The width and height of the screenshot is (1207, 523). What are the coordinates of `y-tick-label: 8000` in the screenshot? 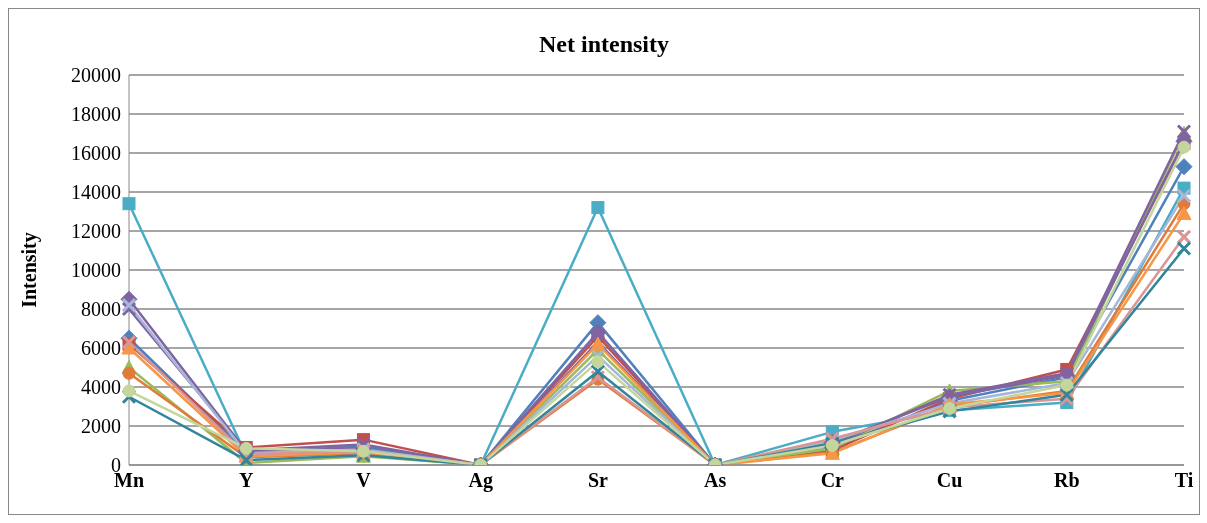 It's located at (101, 309).